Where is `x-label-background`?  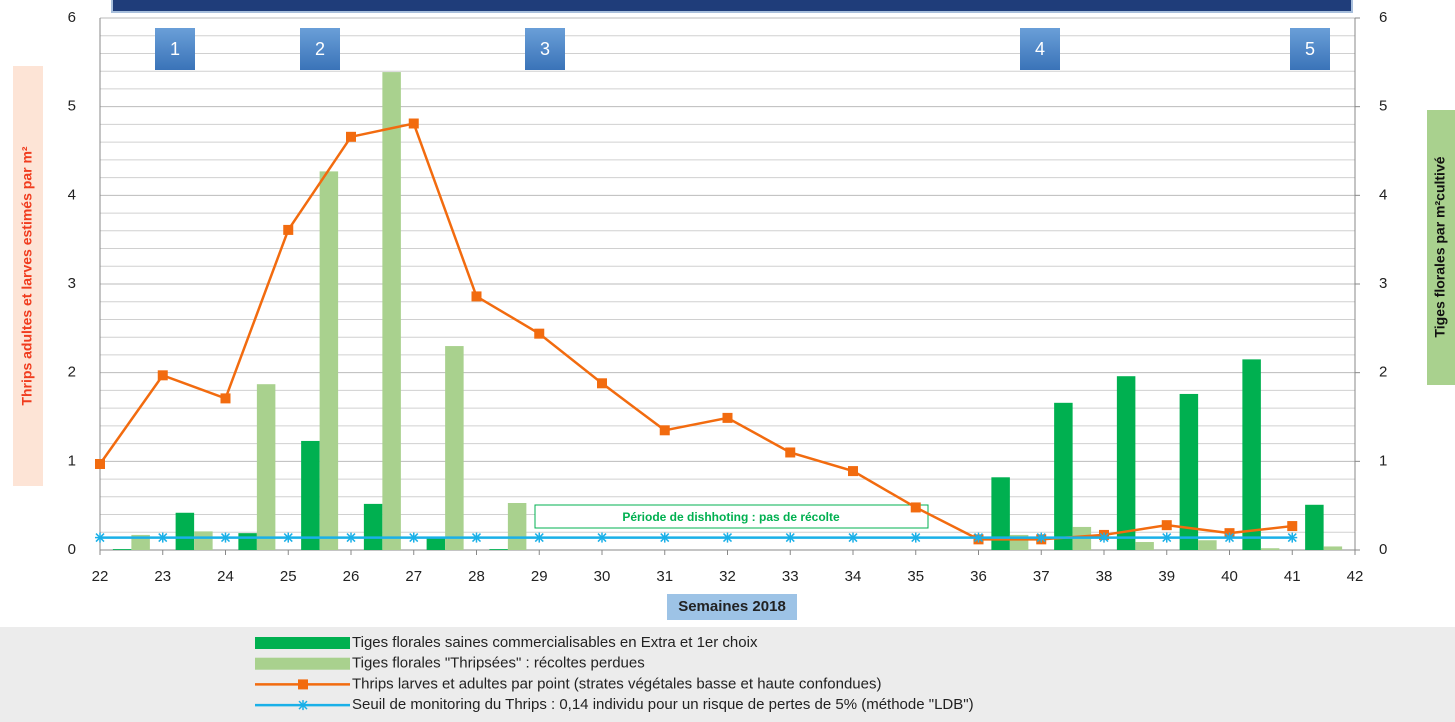
x-label-background is located at coordinates (732, 607).